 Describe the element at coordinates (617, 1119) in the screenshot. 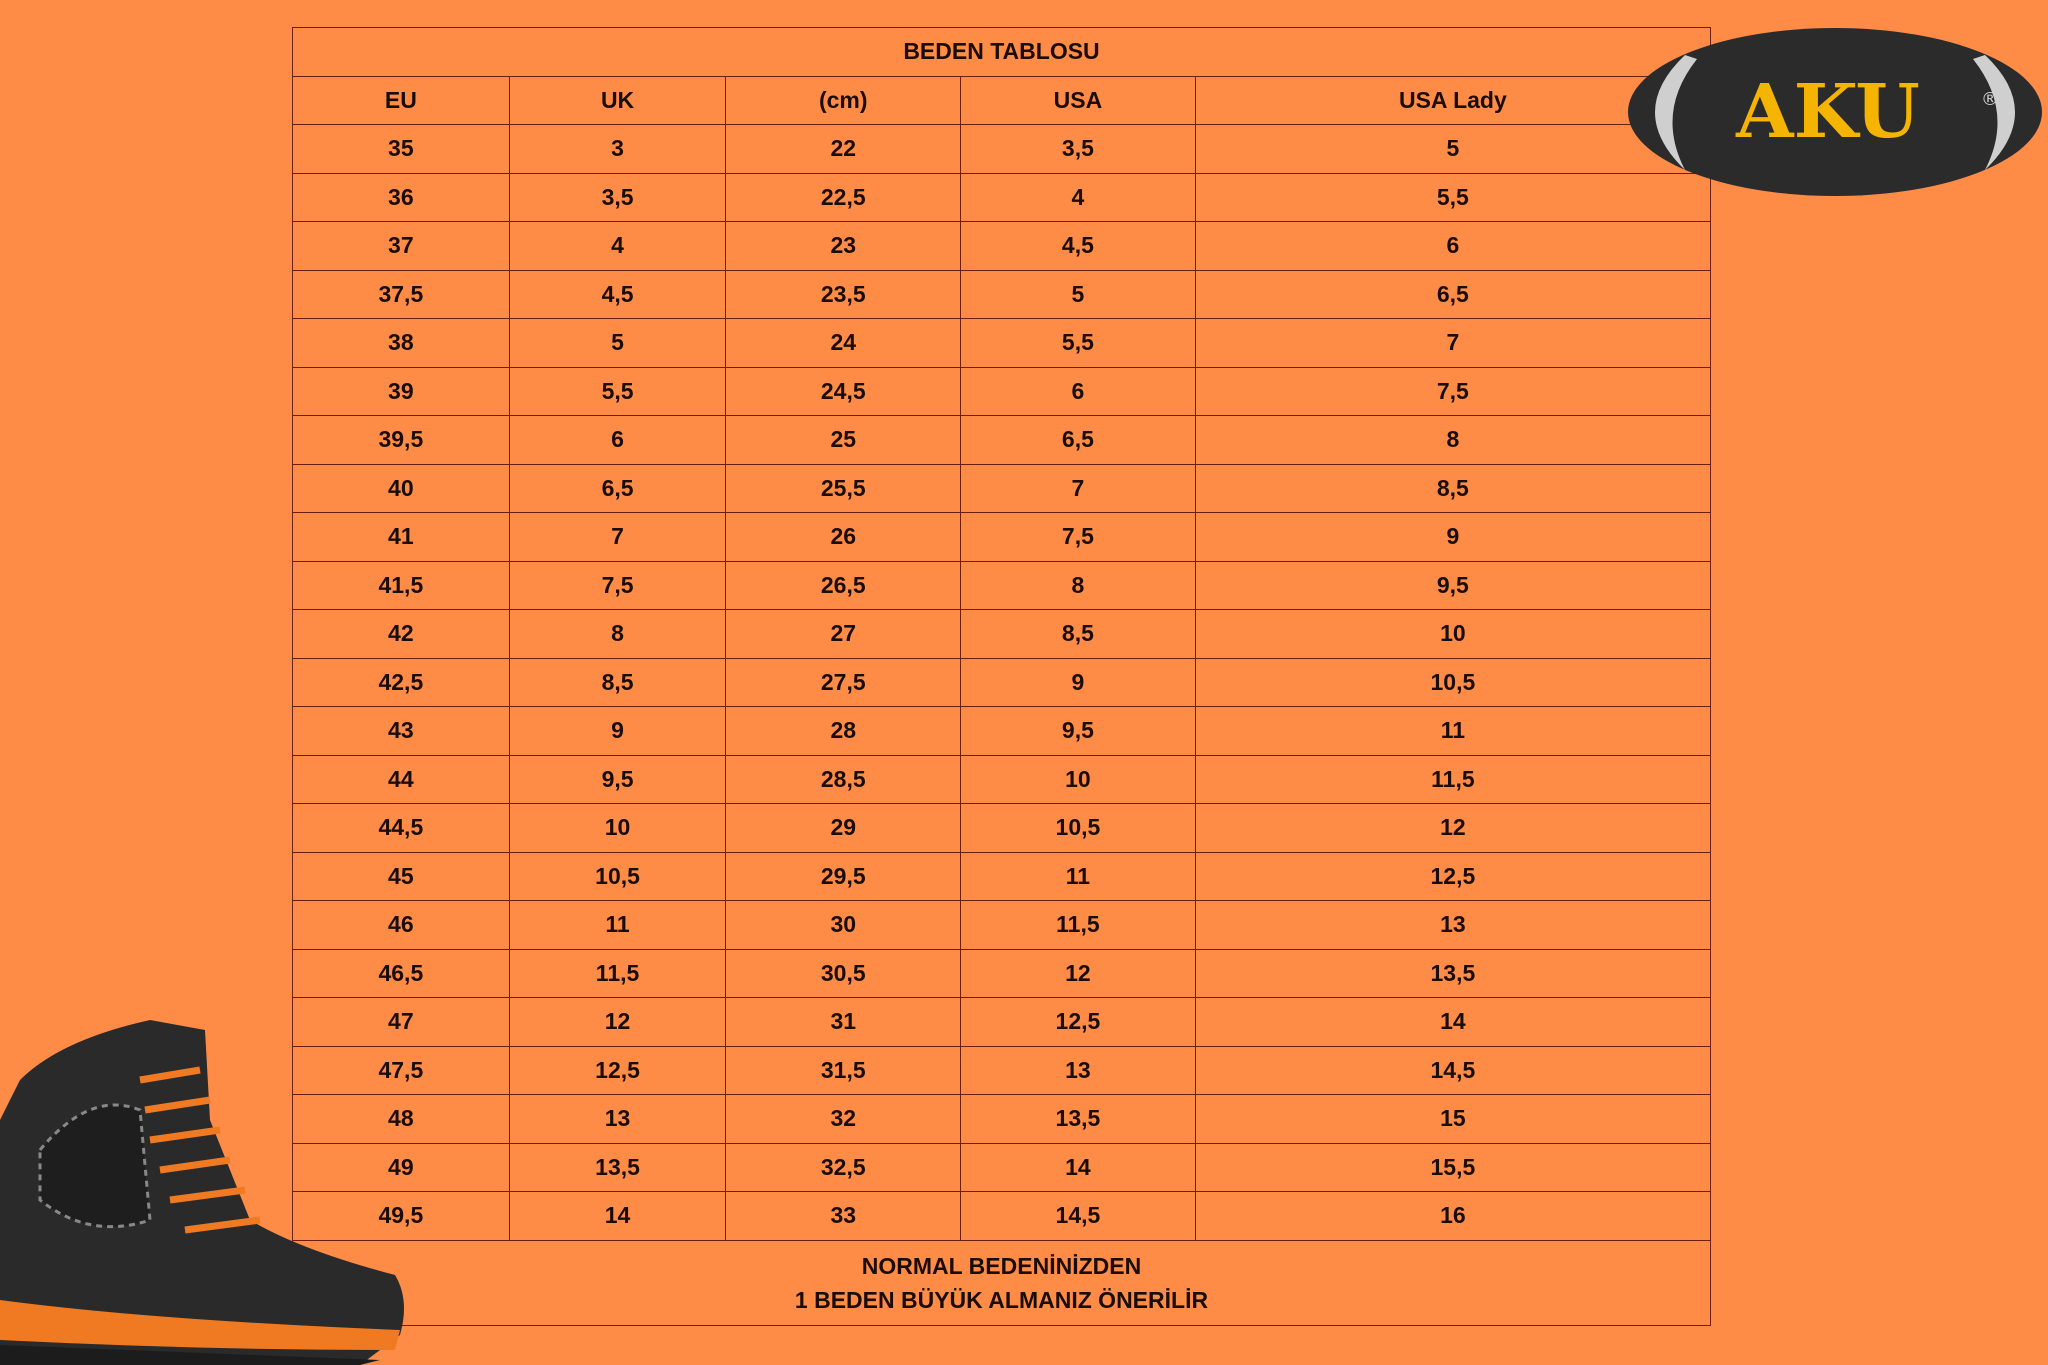

I see `table-cell: 13` at that location.